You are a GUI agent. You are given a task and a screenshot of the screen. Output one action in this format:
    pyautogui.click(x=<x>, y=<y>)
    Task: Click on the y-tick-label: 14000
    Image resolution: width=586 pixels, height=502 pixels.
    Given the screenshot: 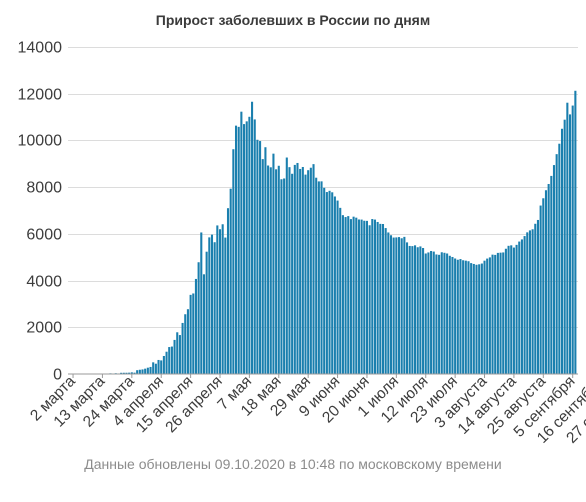 What is the action you would take?
    pyautogui.click(x=40, y=48)
    